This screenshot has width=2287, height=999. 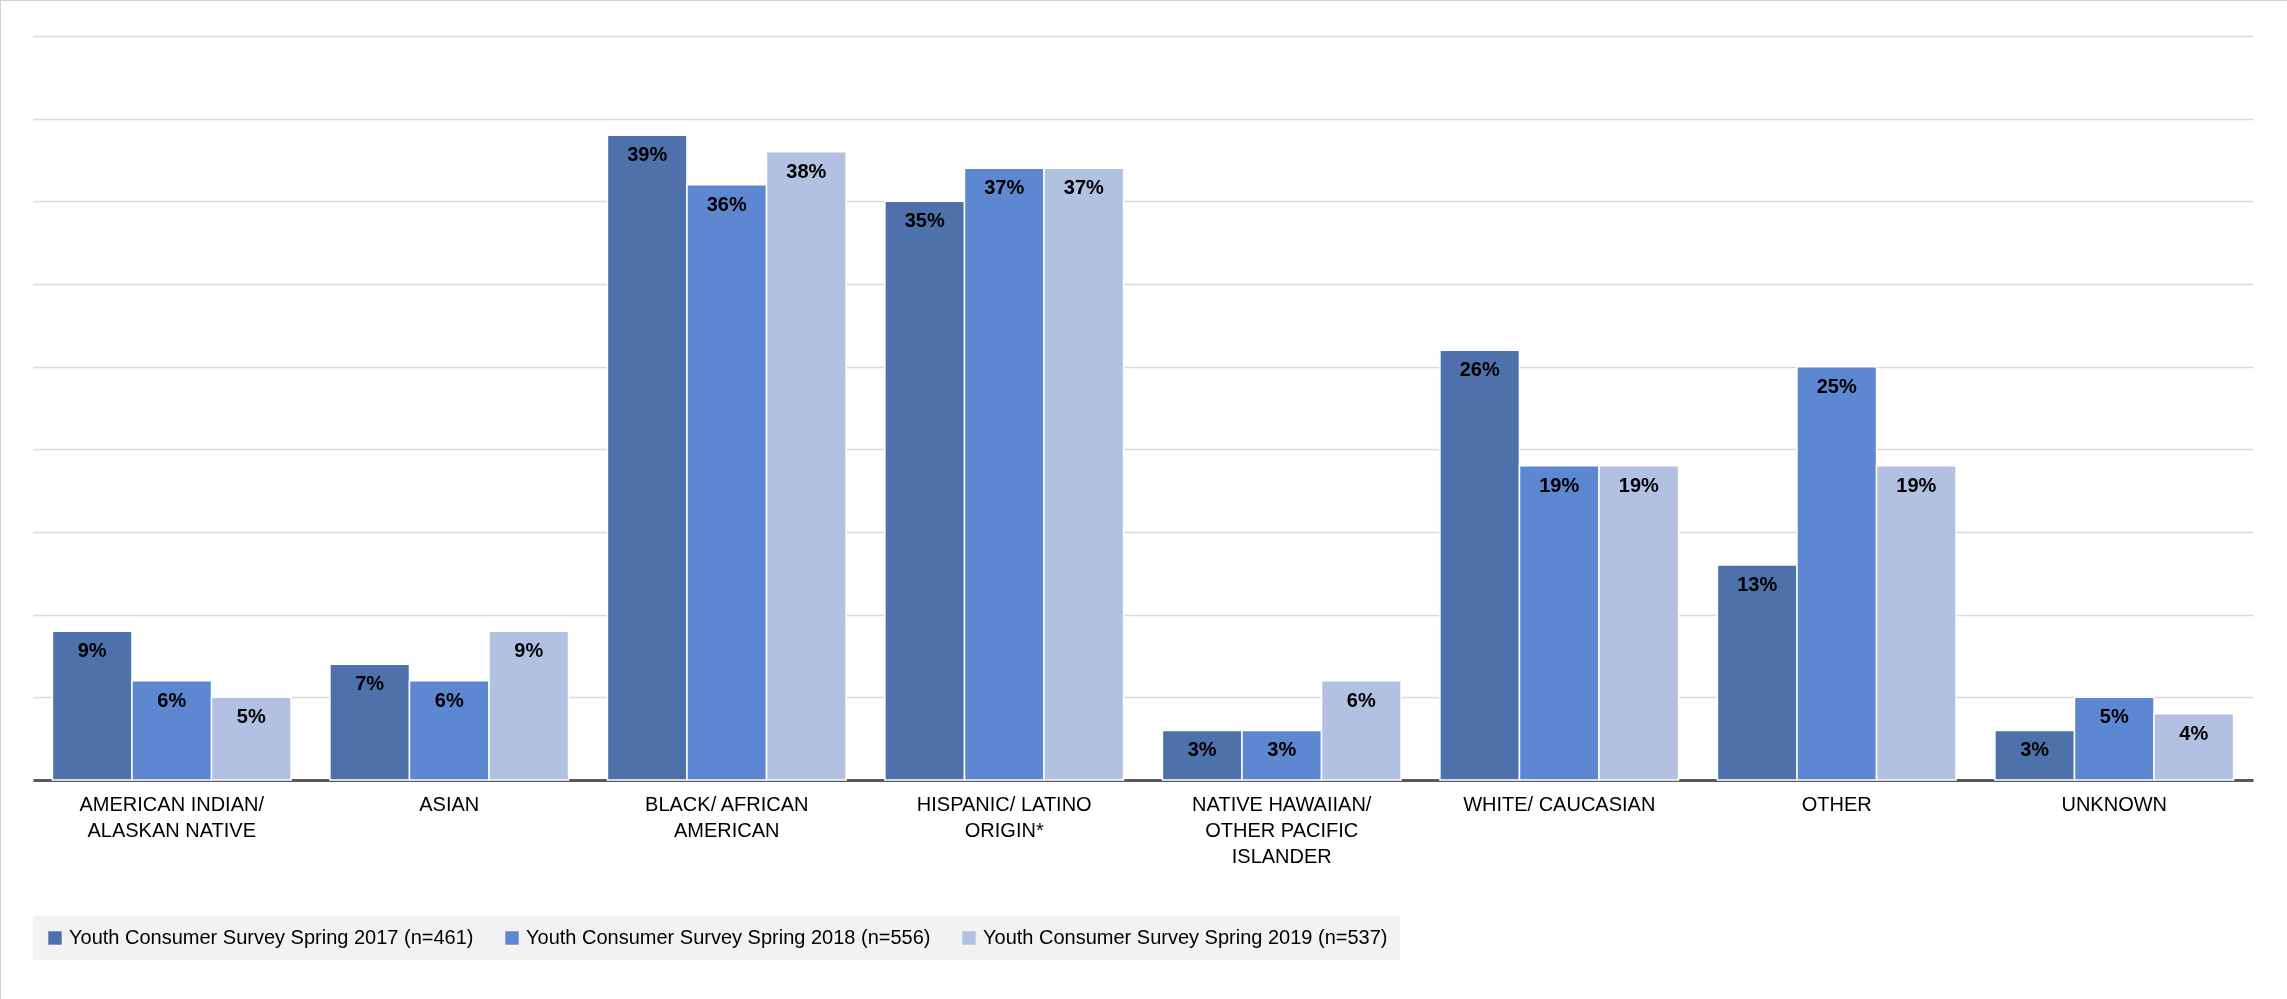 What do you see at coordinates (2114, 803) in the screenshot?
I see `x-tick-label: UNKNOWN` at bounding box center [2114, 803].